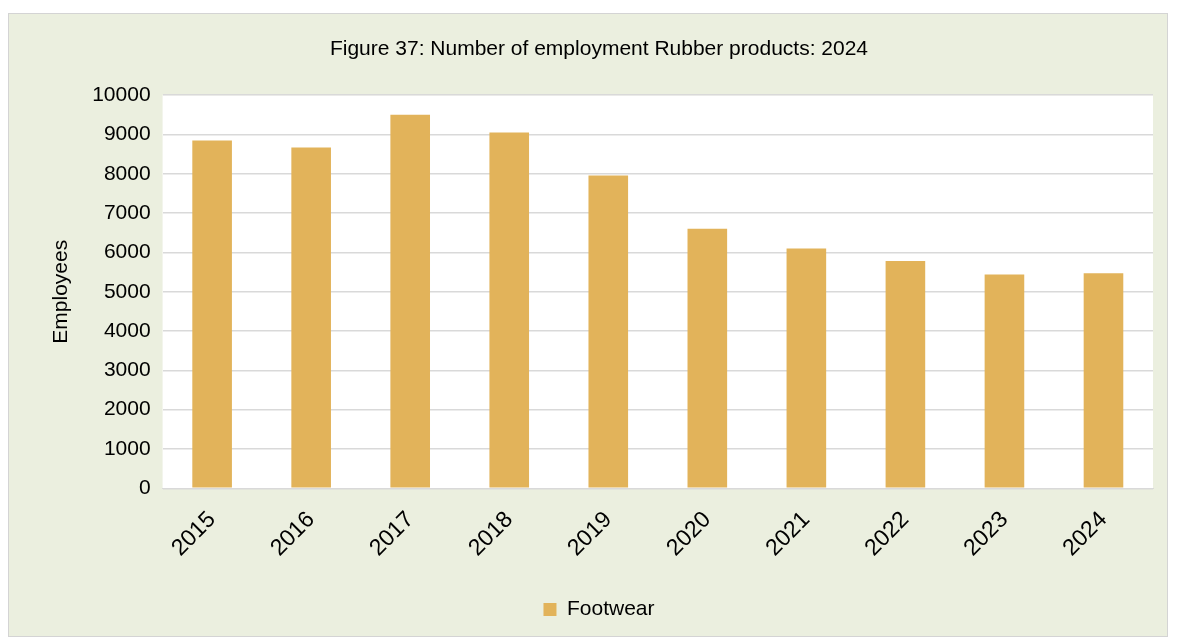  I want to click on y-axis-title: Employees, so click(60, 291).